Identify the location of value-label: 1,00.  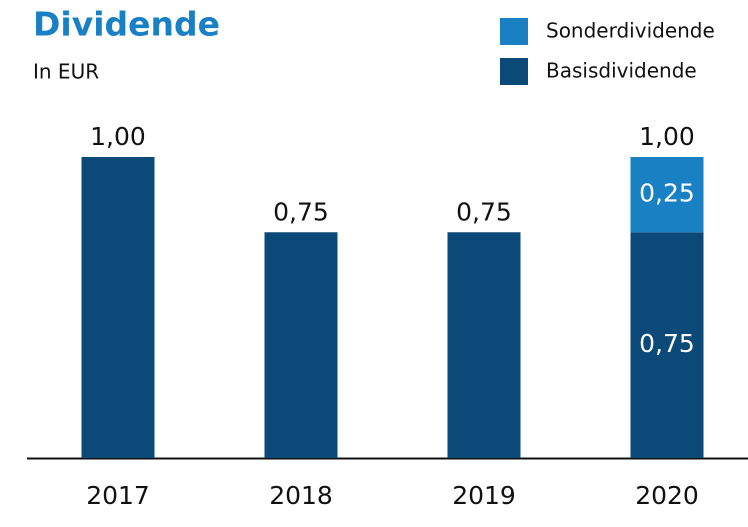
(118, 136).